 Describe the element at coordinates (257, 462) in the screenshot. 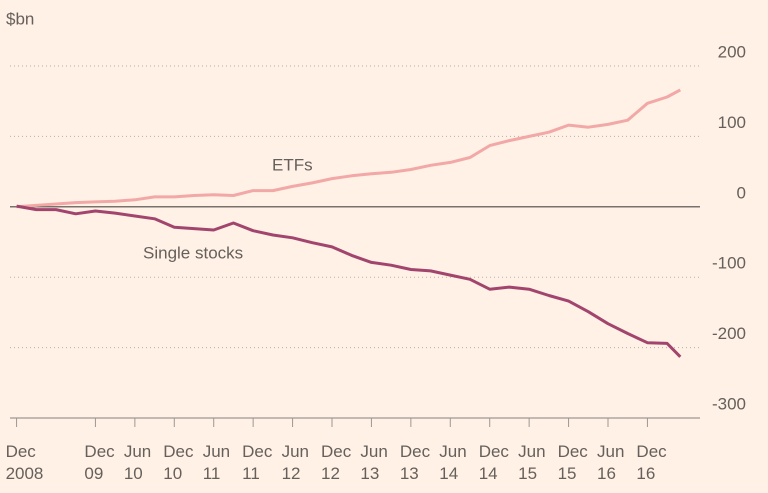

I see `x-tick-label: Dec 11` at that location.